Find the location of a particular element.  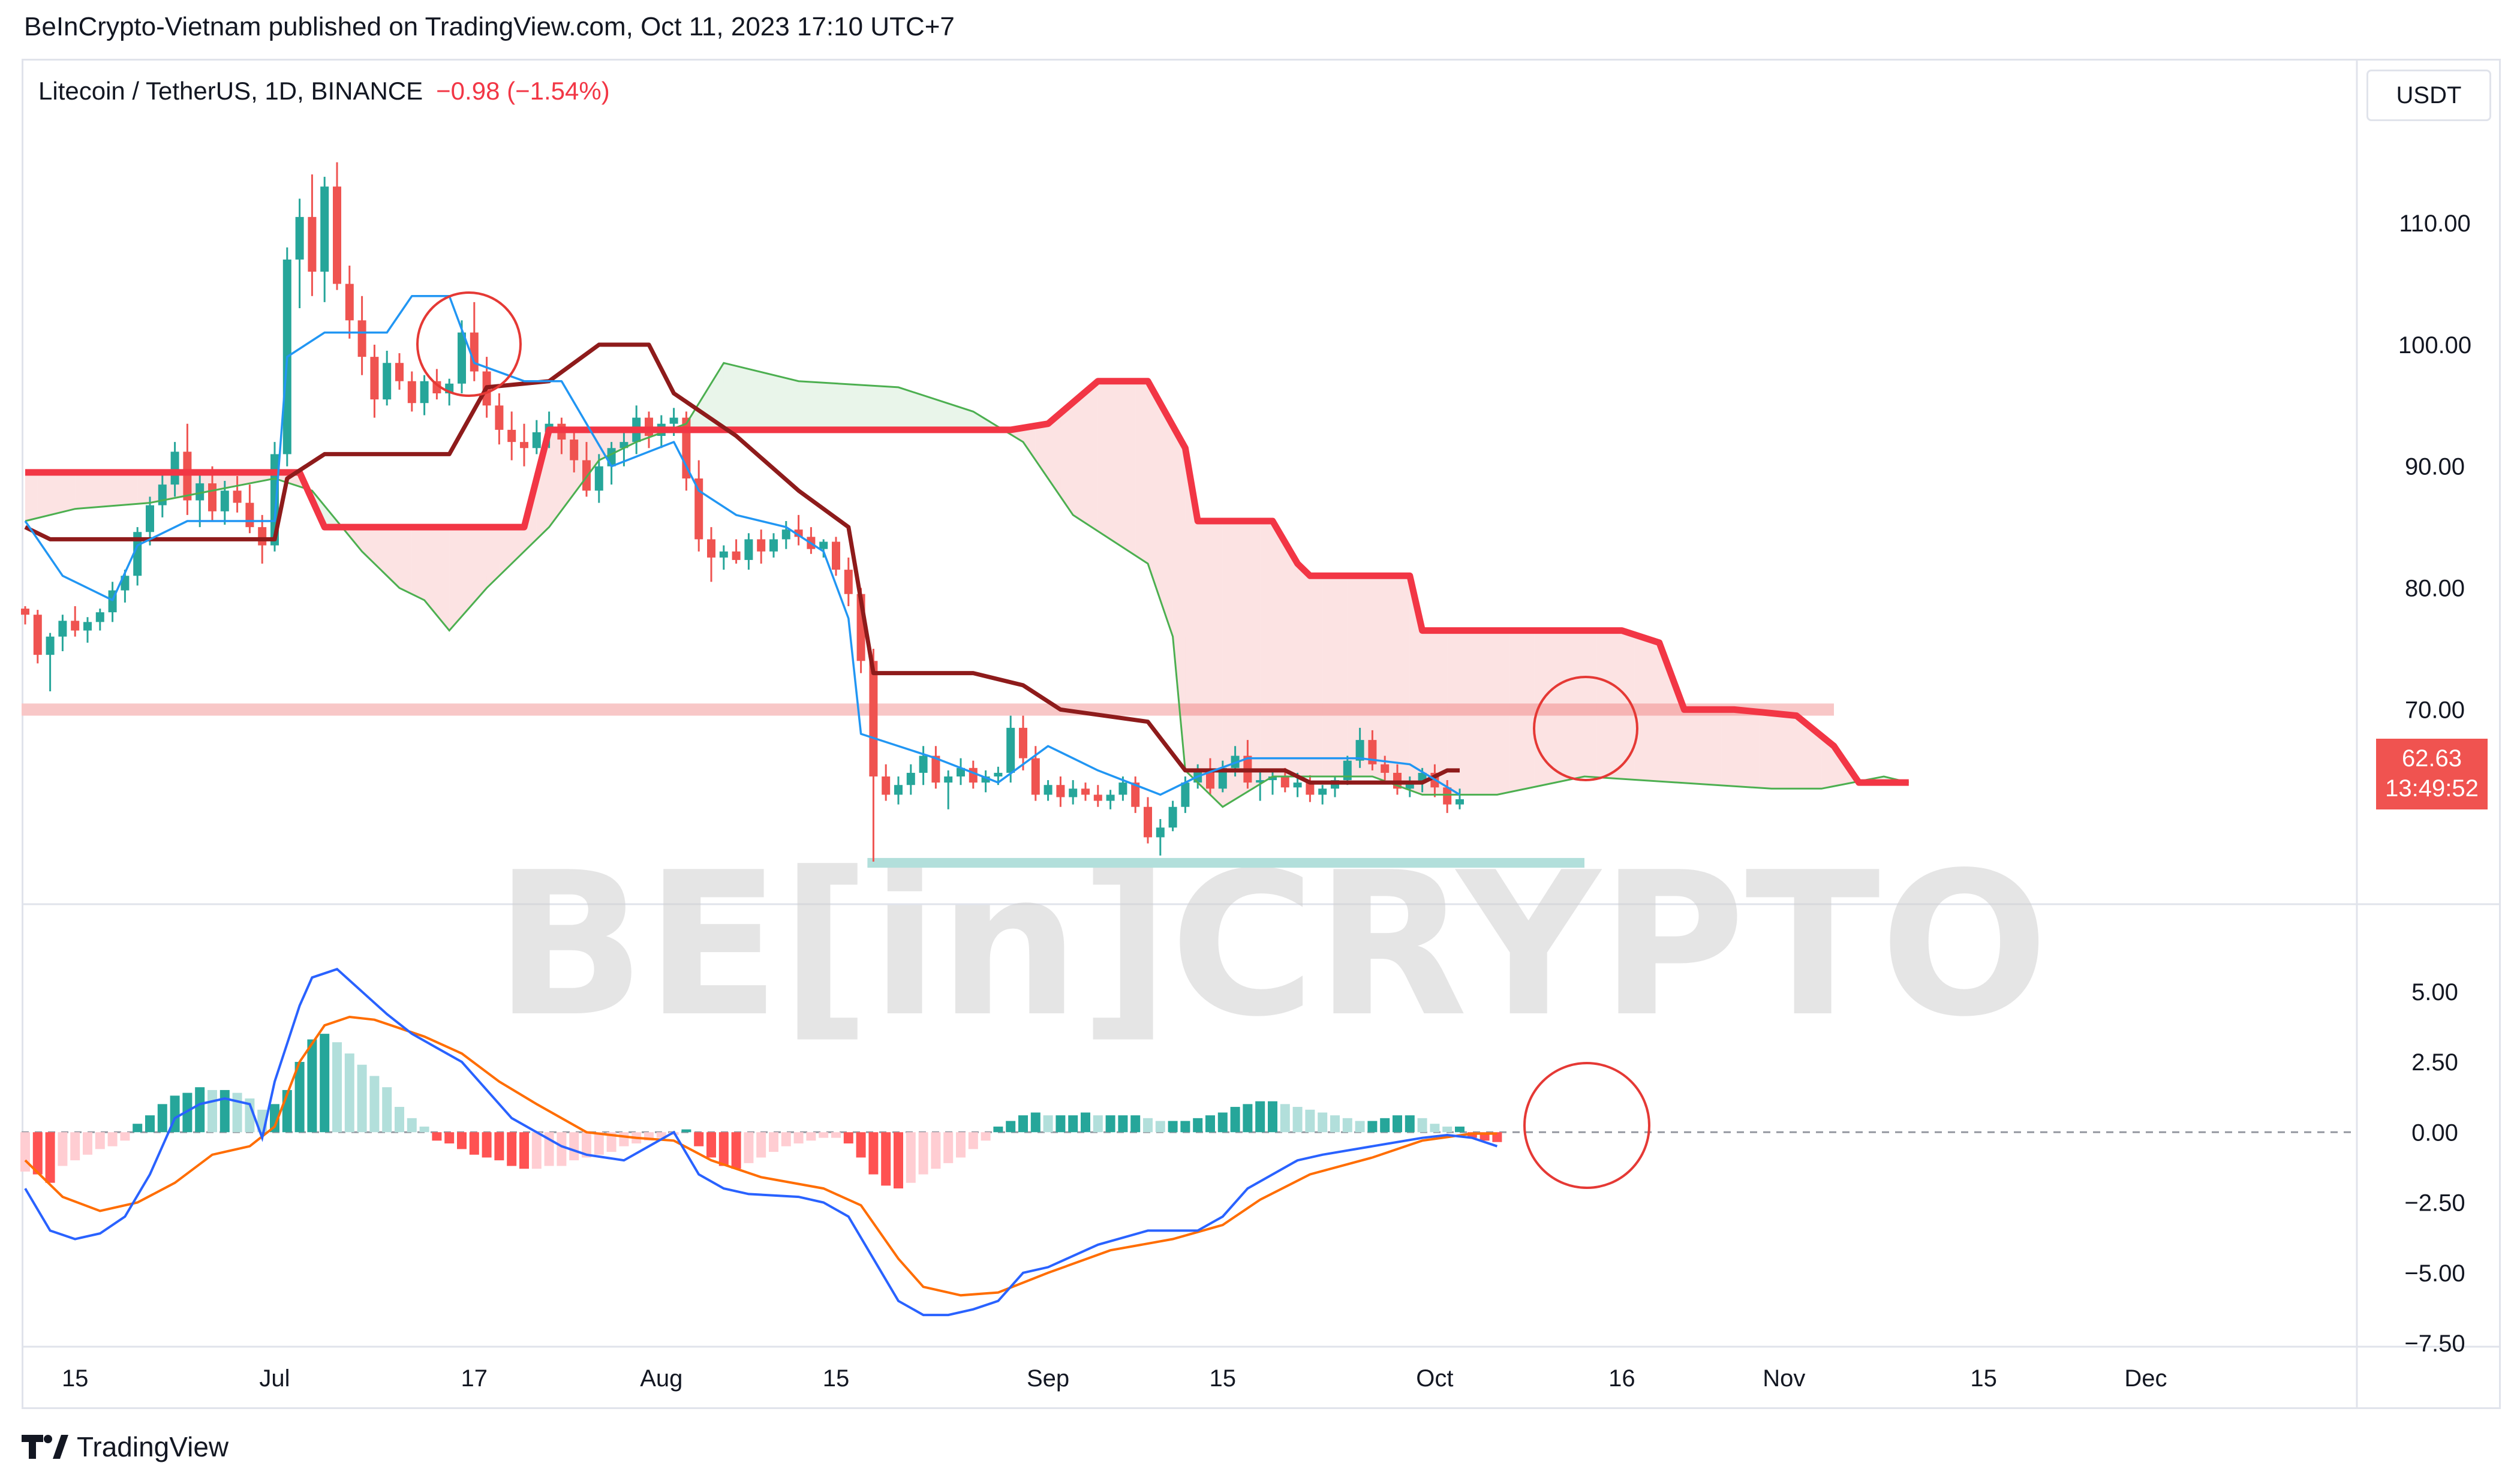

currency-button: USDT is located at coordinates (2428, 95).